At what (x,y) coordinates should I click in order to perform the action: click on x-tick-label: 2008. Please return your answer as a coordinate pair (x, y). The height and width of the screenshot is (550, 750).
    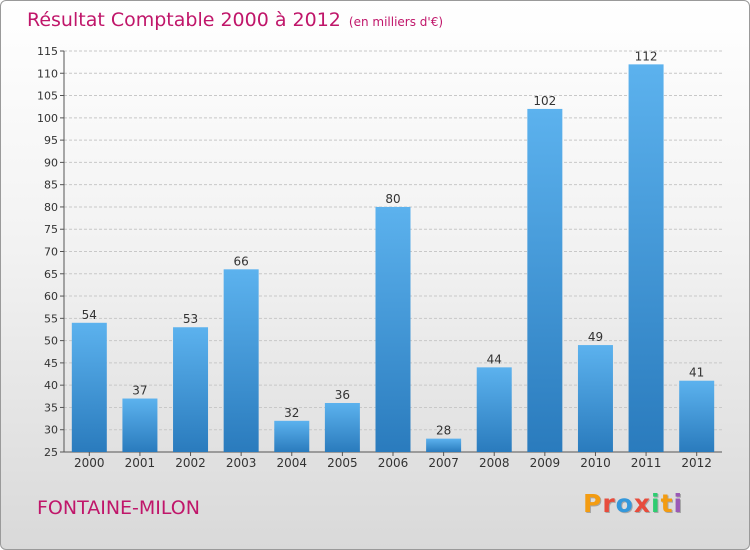
    Looking at the image, I should click on (494, 463).